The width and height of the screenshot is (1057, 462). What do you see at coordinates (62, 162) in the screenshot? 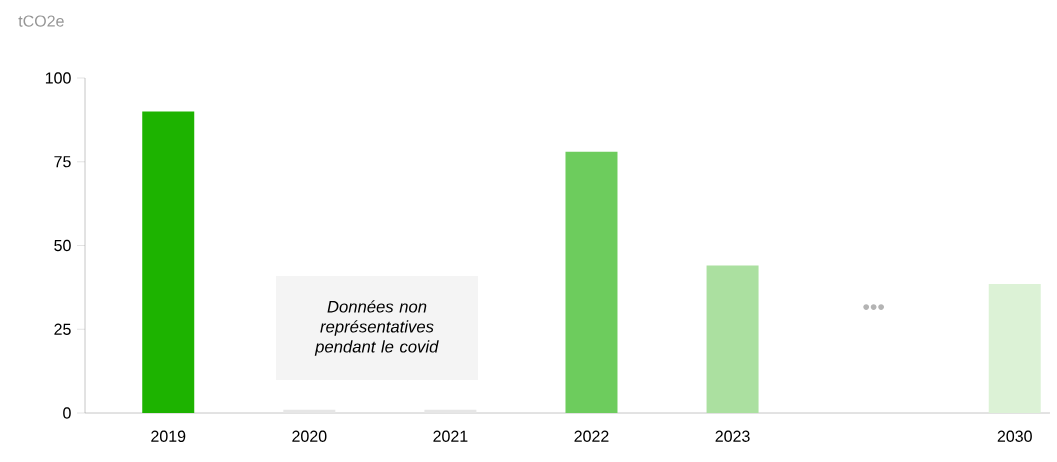
I see `y-tick-label: 75` at bounding box center [62, 162].